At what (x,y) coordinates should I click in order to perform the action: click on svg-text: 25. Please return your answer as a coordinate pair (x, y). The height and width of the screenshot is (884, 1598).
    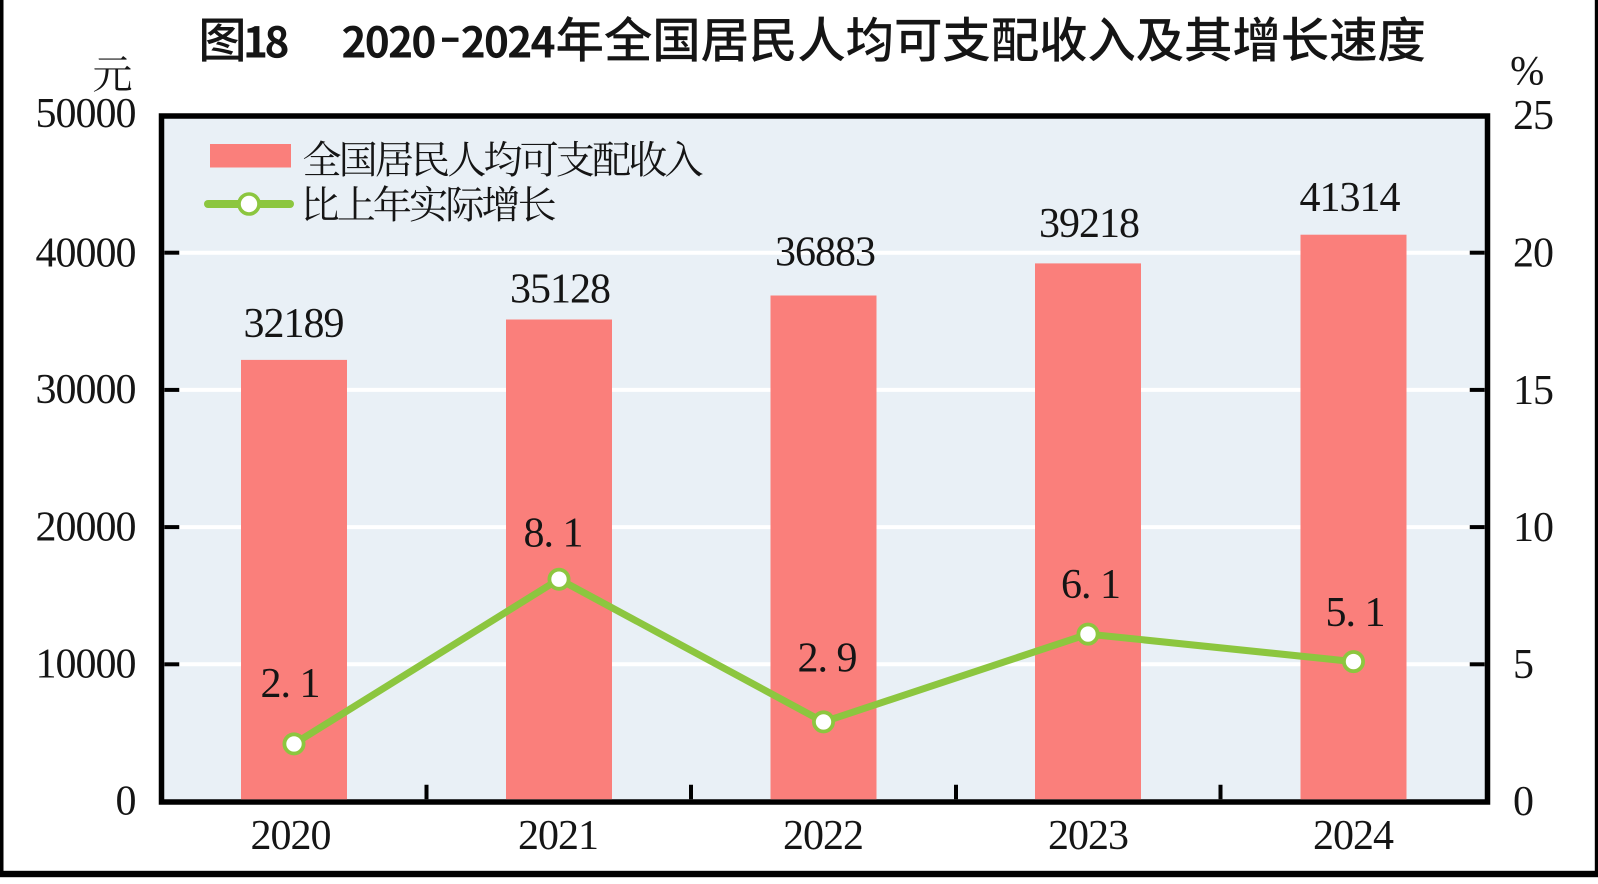
    Looking at the image, I should click on (1533, 116).